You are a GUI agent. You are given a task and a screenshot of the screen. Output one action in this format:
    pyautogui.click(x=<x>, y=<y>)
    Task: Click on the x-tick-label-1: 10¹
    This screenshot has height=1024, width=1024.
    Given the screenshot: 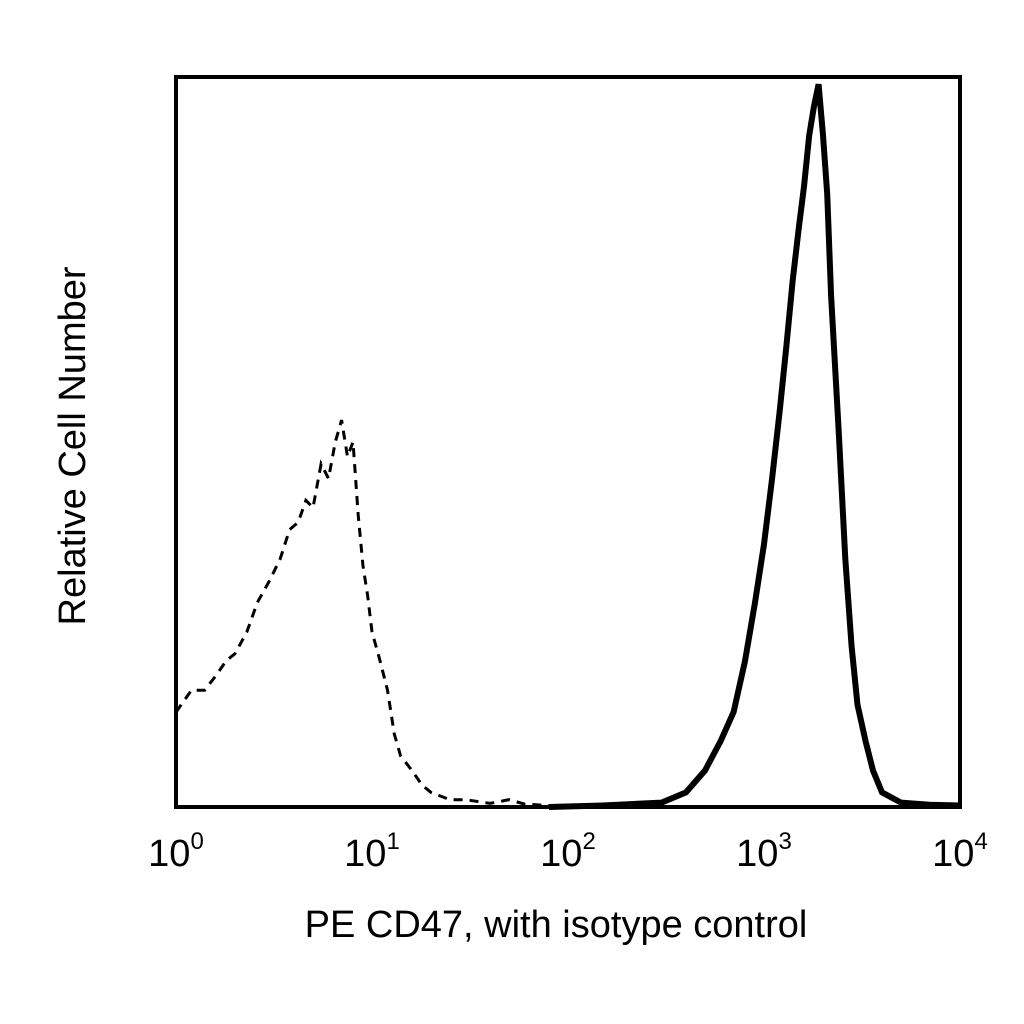 What is the action you would take?
    pyautogui.click(x=372, y=851)
    